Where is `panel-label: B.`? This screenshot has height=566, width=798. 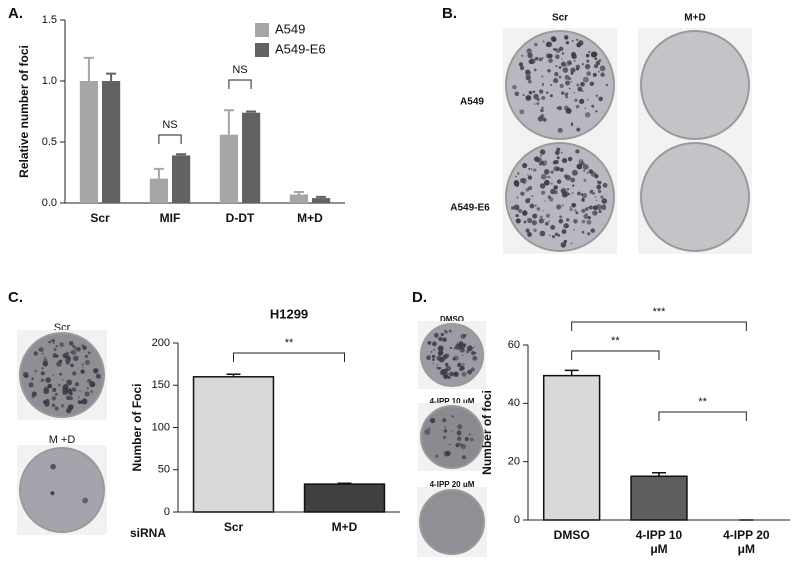
panel-label: B. is located at coordinates (449, 13).